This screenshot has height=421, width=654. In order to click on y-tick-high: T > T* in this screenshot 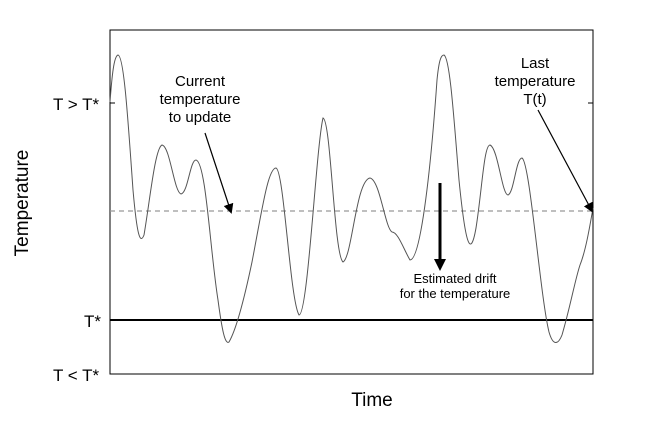, I will do `click(76, 104)`.